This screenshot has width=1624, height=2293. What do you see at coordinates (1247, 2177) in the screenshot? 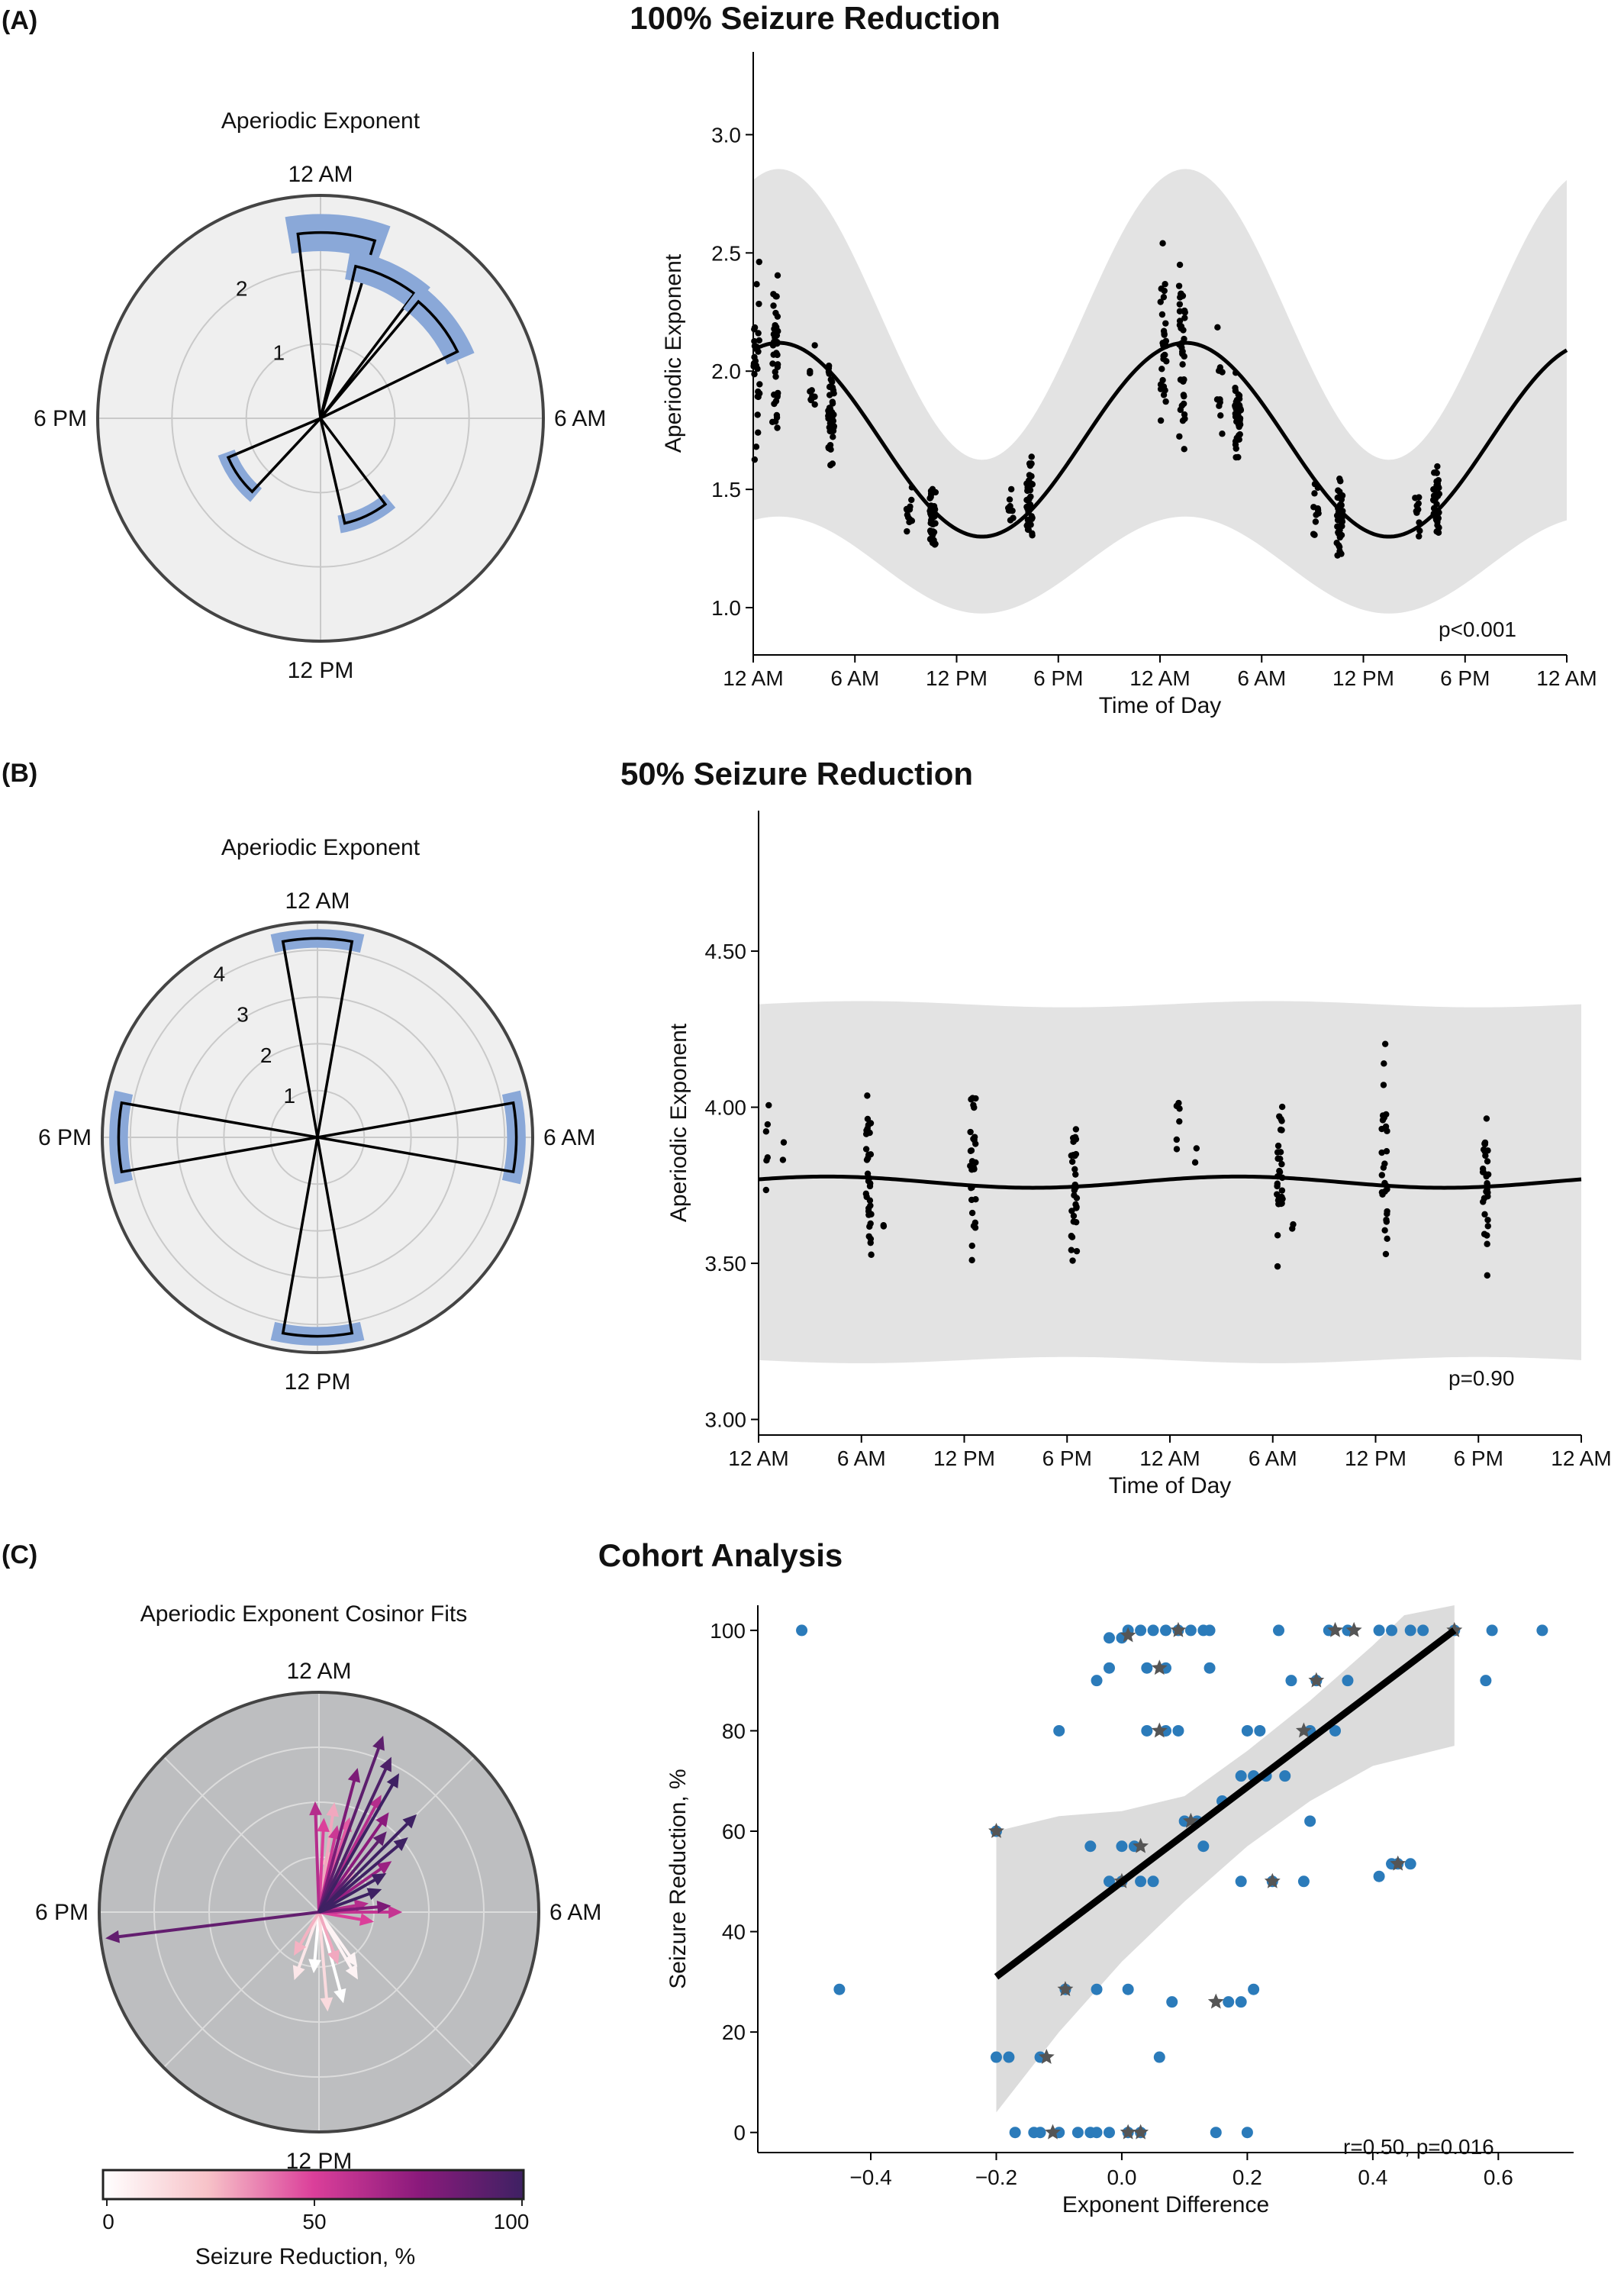
I see `x-tick-label: 0.2` at bounding box center [1247, 2177].